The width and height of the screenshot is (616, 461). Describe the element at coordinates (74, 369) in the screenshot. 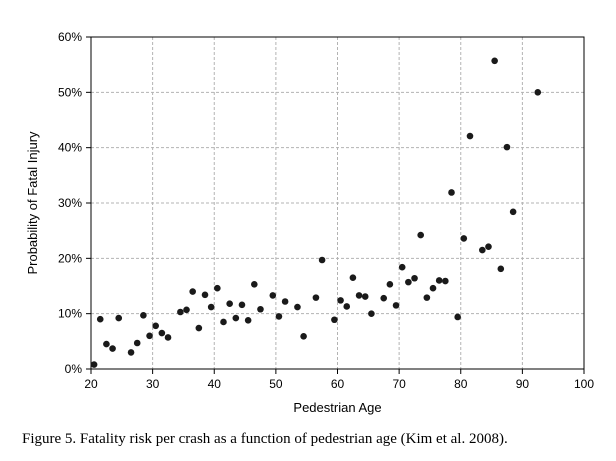

I see `y-tick-label: 0%` at that location.